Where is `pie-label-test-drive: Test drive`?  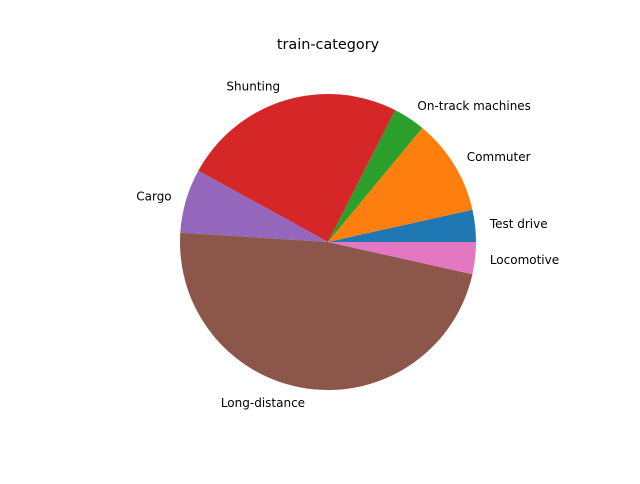 pie-label-test-drive: Test drive is located at coordinates (518, 224).